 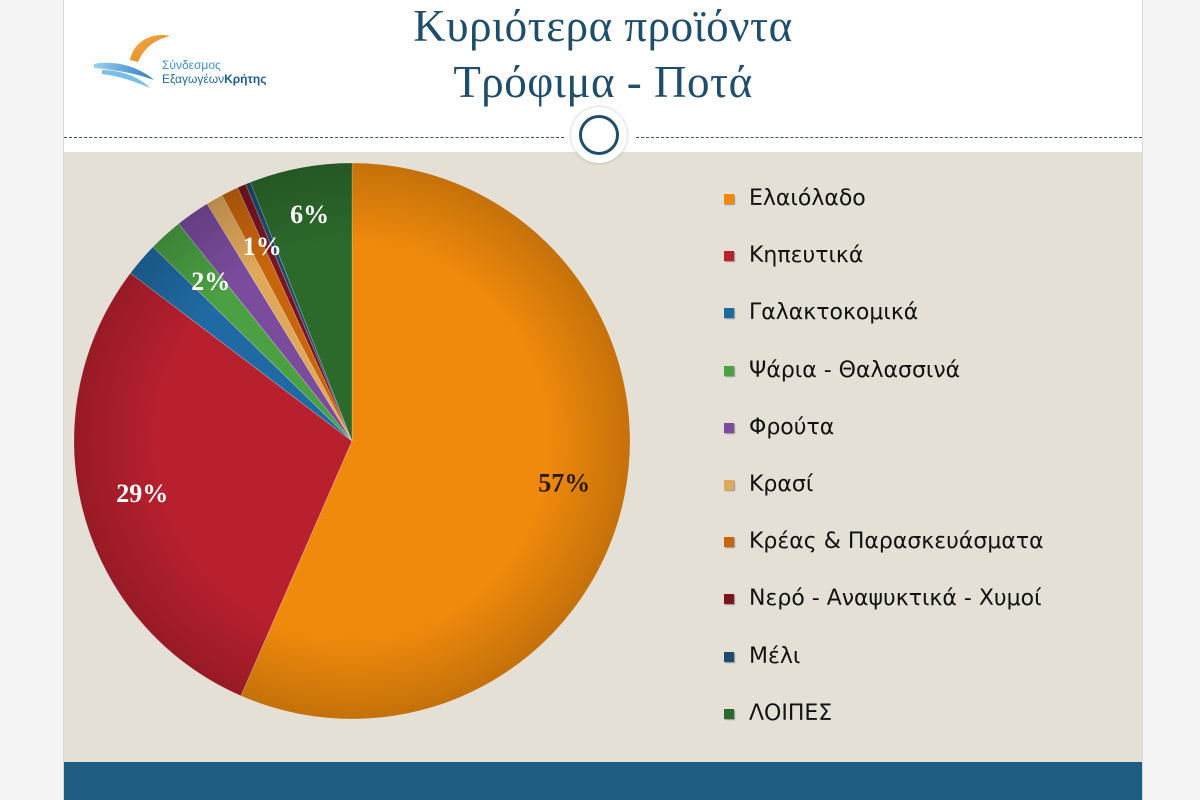 What do you see at coordinates (132, 61) in the screenshot?
I see `logo-swoosh-icon` at bounding box center [132, 61].